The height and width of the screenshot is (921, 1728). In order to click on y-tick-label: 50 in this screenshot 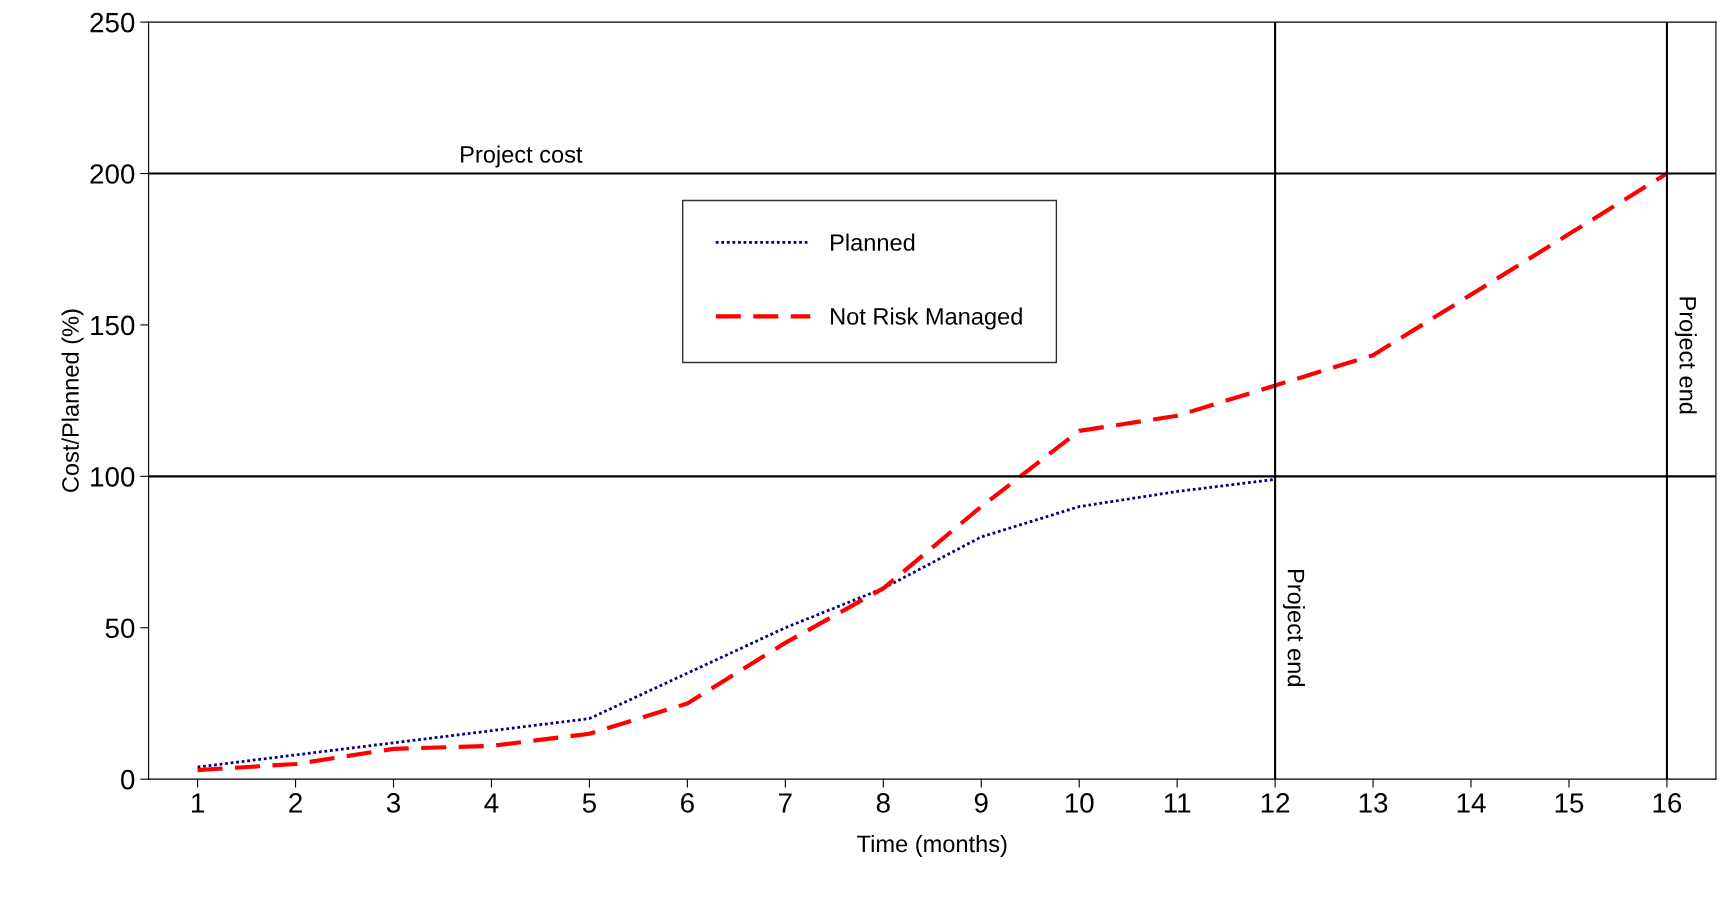, I will do `click(120, 628)`.